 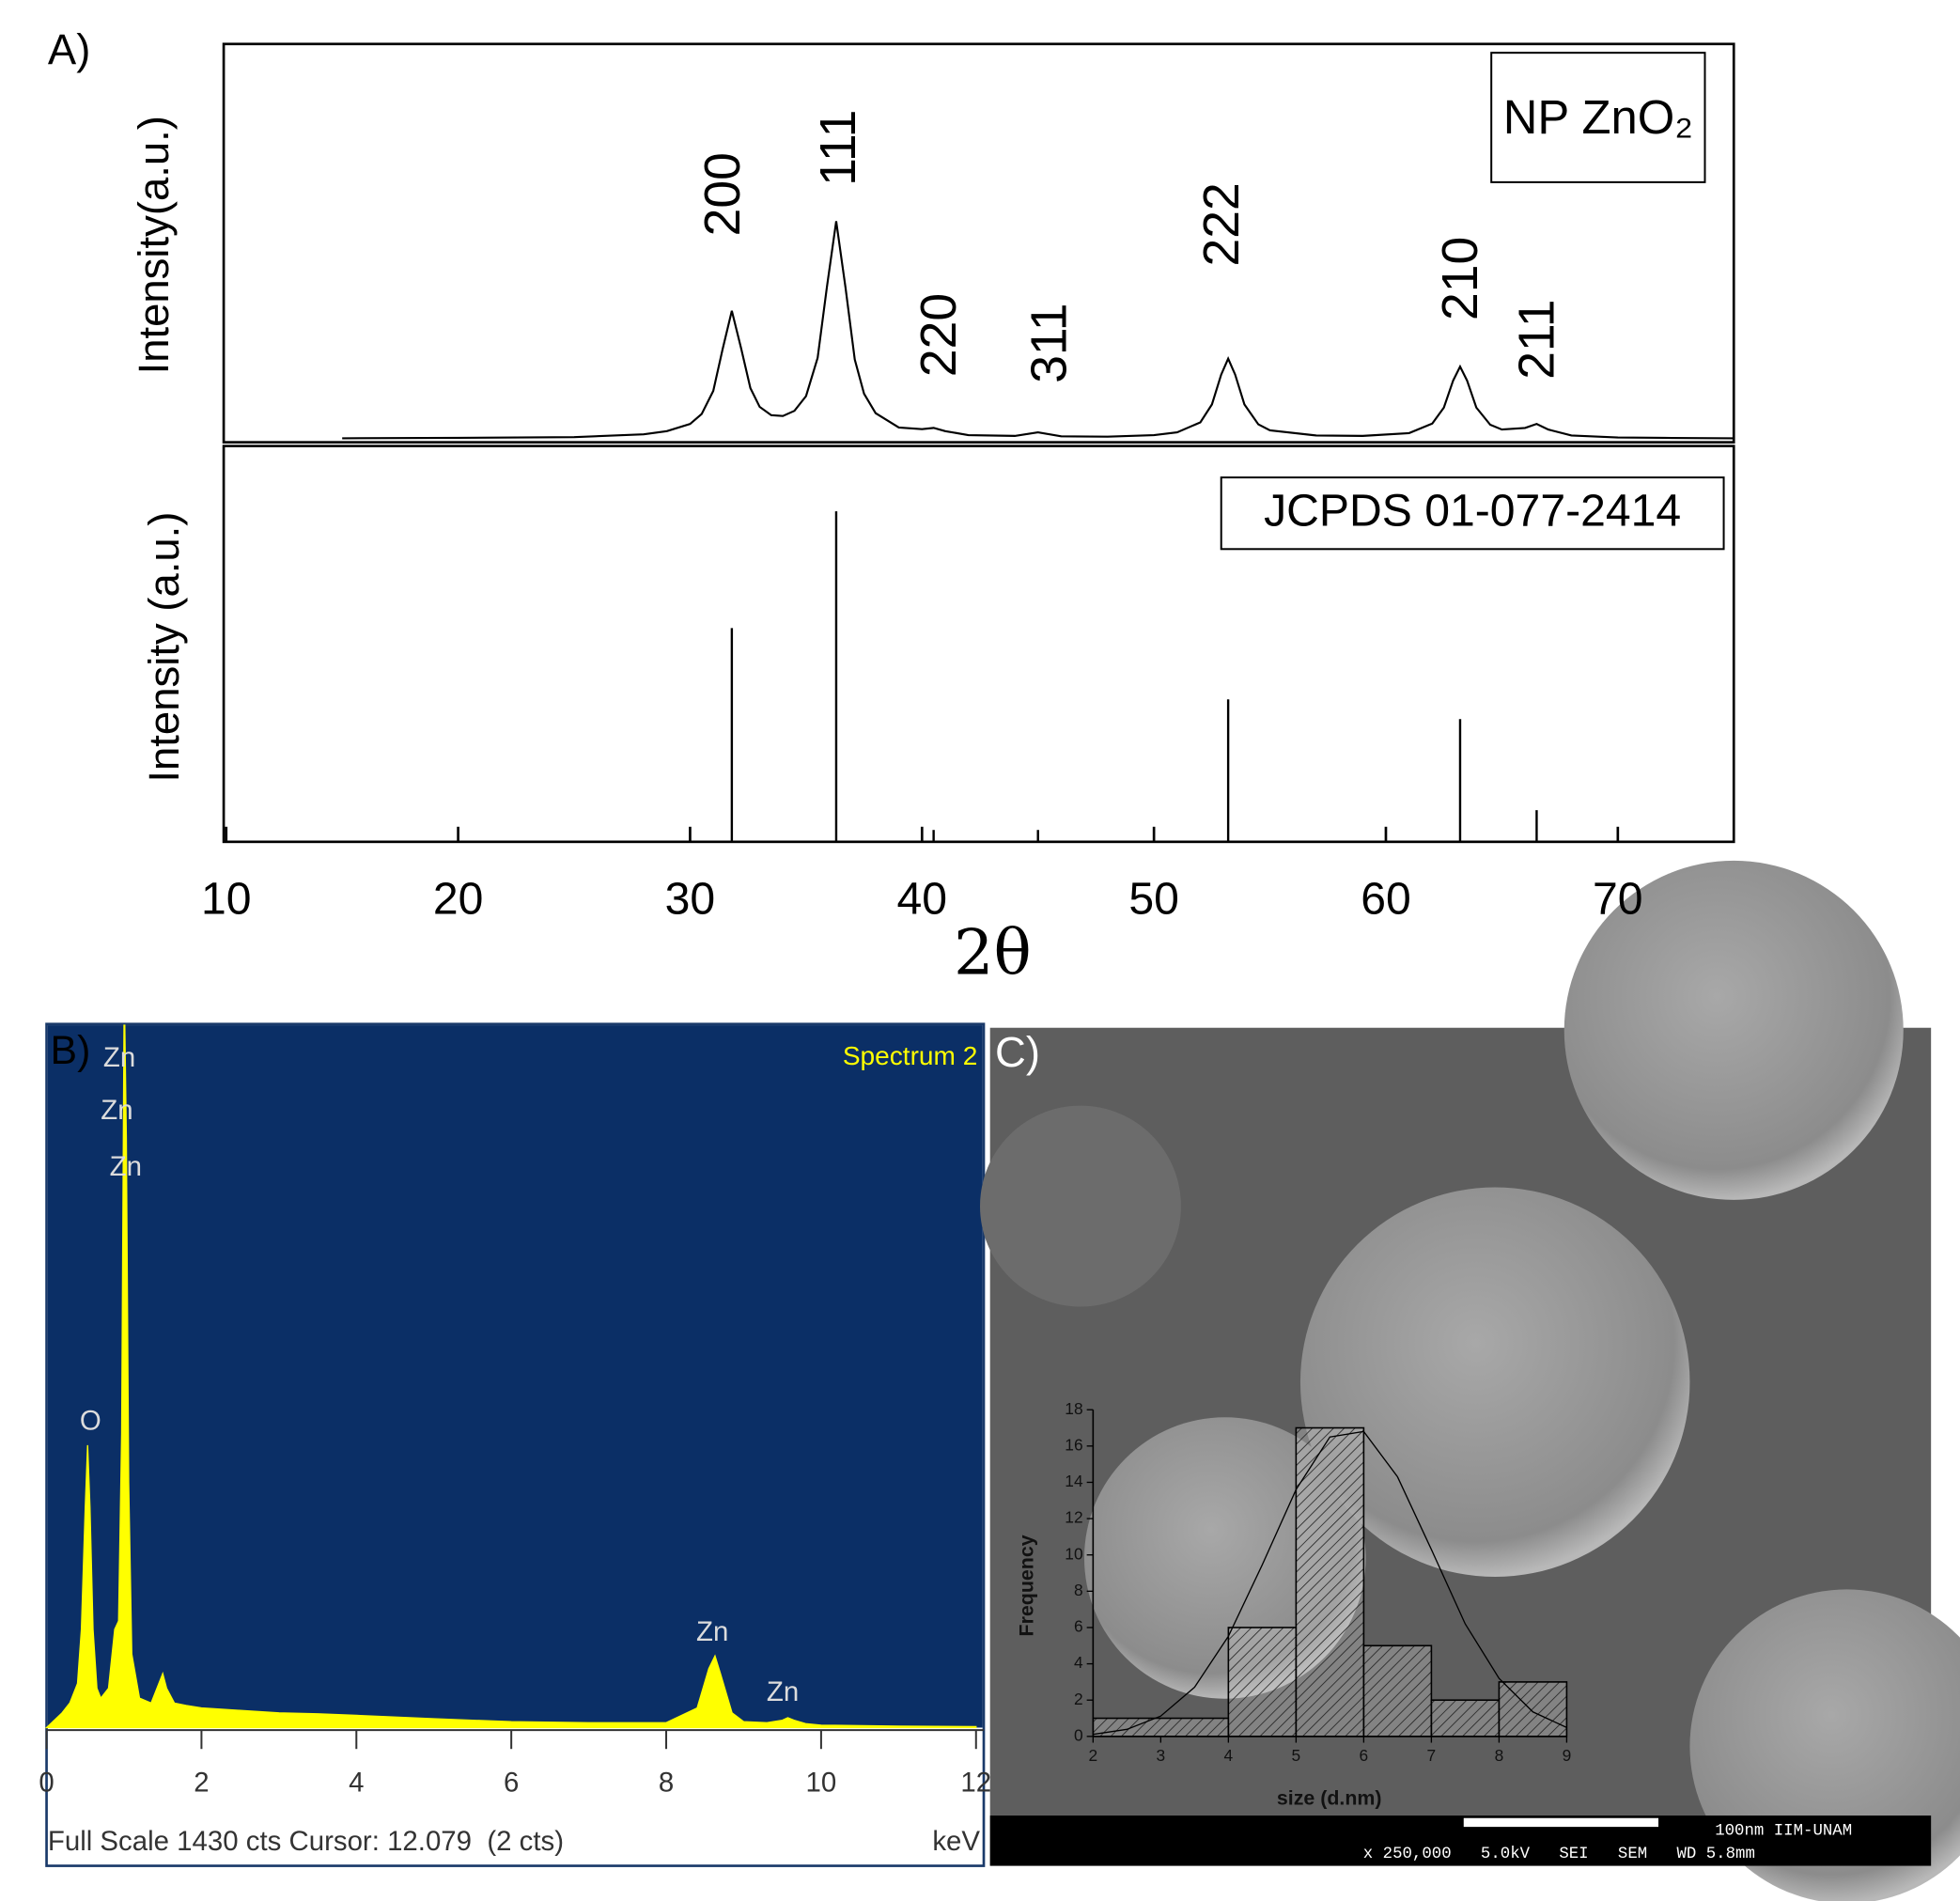 What do you see at coordinates (1073, 1408) in the screenshot?
I see `y-tick-label: 18` at bounding box center [1073, 1408].